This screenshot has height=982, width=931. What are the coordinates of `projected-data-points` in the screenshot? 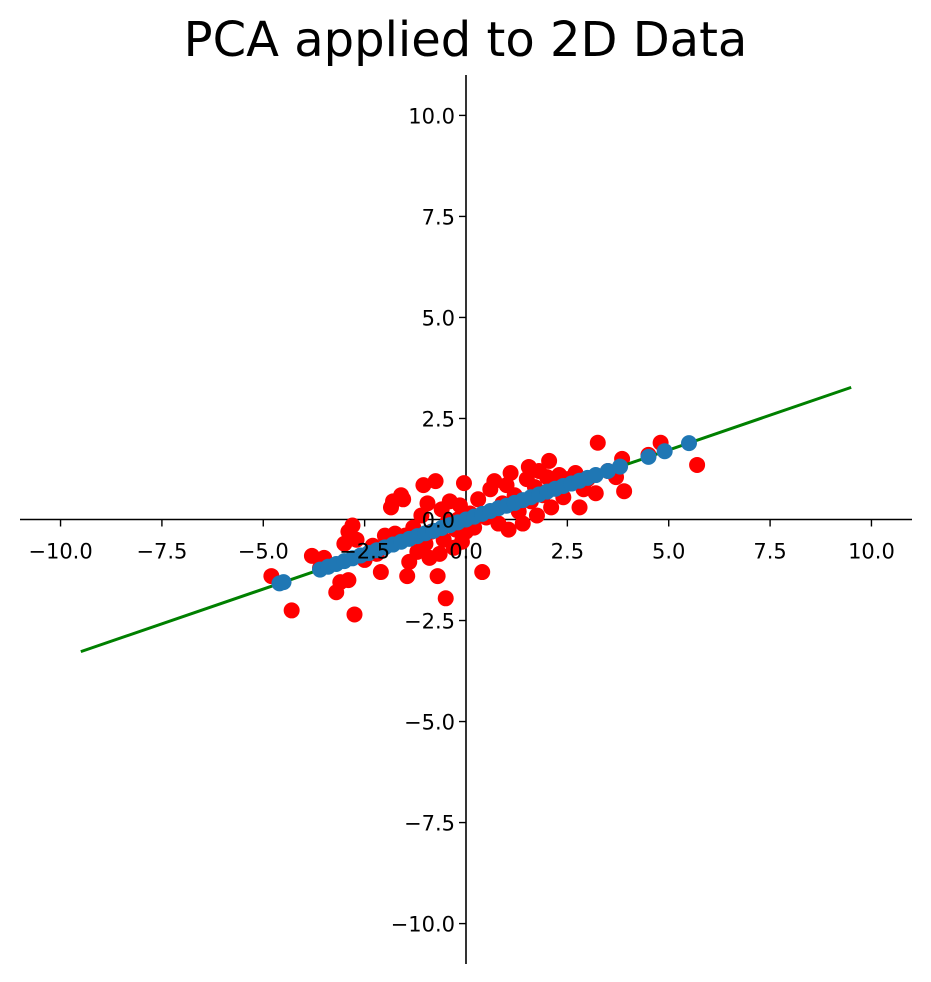 It's located at (484, 513).